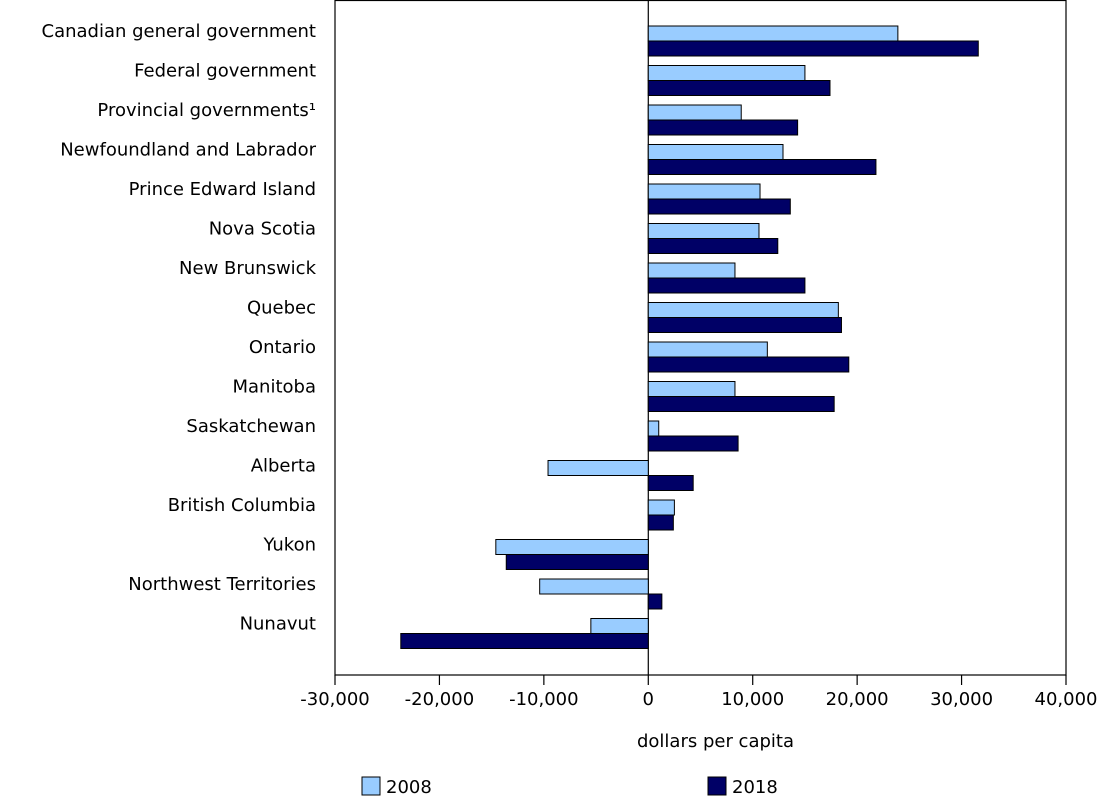  Describe the element at coordinates (206, 110) in the screenshot. I see `category-label: Provincial governments¹` at that location.